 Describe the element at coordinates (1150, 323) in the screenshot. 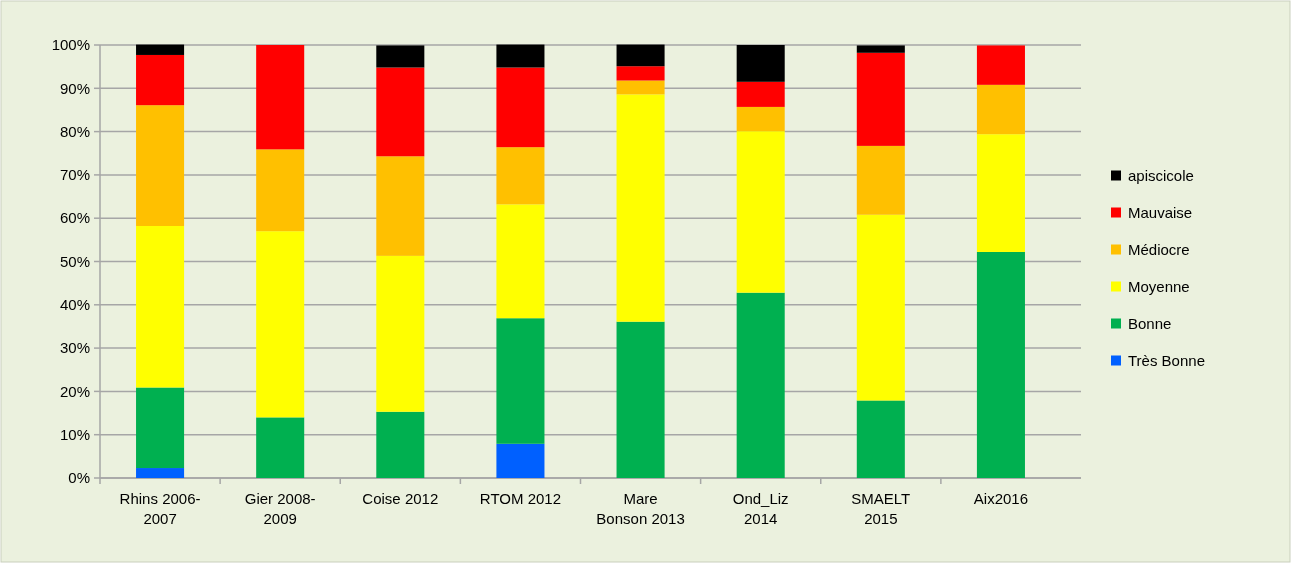

I see `legend-label: Bonne` at that location.